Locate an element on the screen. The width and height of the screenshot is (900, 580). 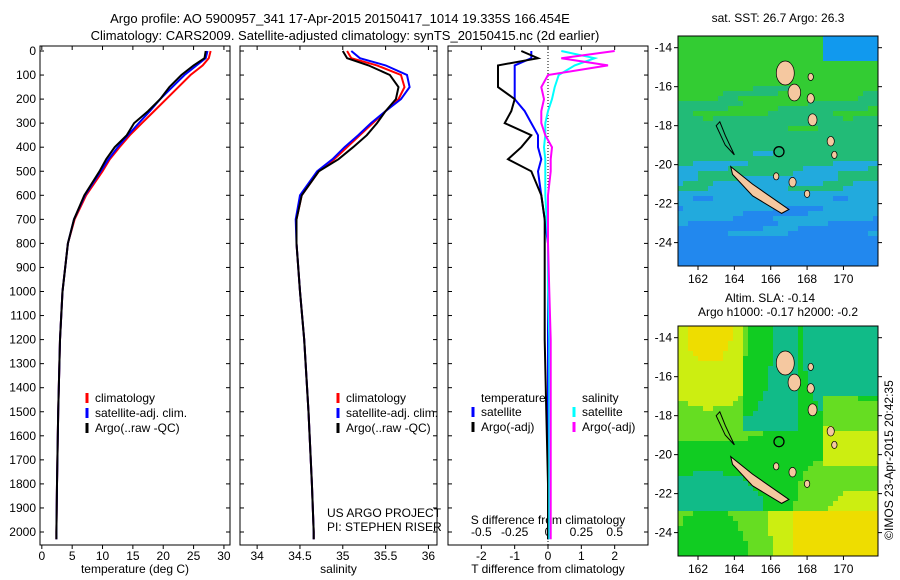
series-group is located at coordinates (133, 295).